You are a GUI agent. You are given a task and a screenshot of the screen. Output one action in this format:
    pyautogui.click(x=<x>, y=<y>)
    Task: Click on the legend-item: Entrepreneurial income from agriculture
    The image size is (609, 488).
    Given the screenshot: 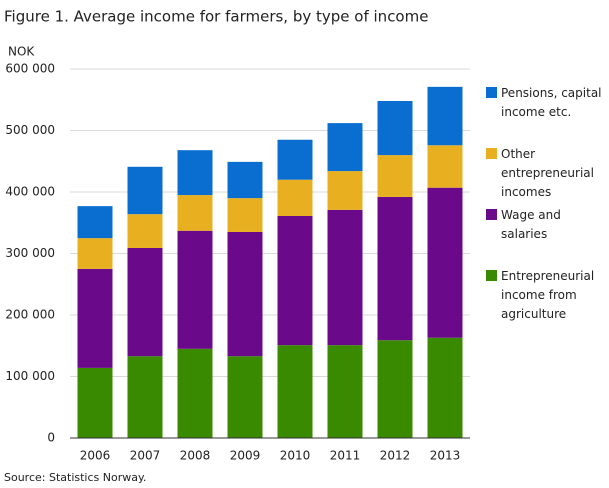 What is the action you would take?
    pyautogui.click(x=546, y=295)
    